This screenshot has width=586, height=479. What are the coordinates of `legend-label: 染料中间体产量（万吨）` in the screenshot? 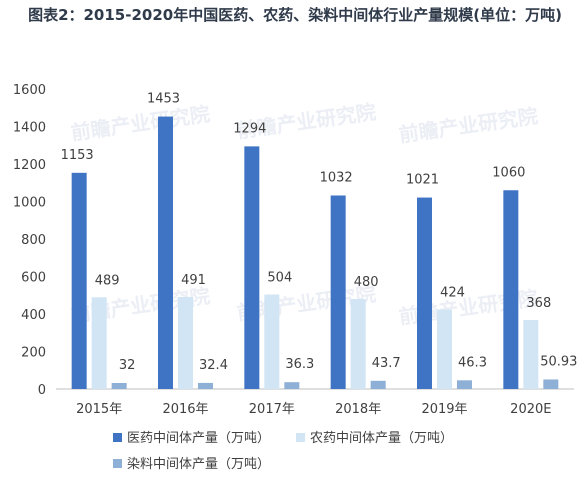 It's located at (198, 464).